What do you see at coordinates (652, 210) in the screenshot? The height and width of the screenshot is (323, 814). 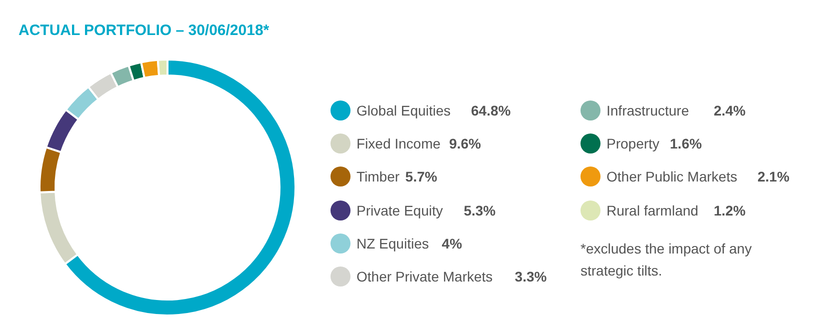 I see `legend-label: Rural farmland` at bounding box center [652, 210].